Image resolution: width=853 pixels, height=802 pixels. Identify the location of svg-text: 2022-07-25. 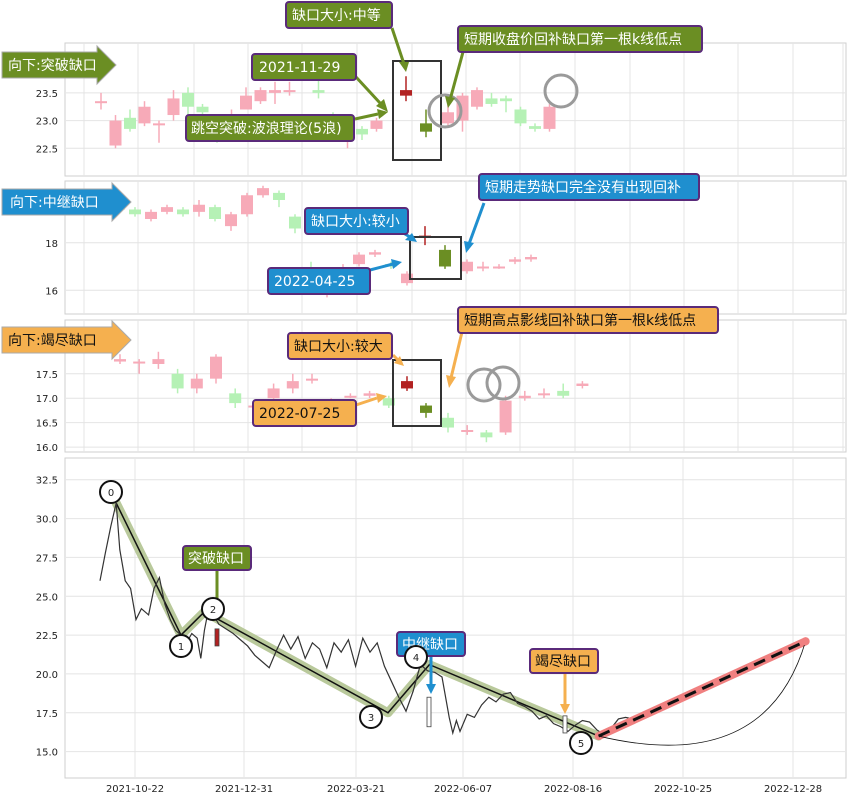
(299, 414).